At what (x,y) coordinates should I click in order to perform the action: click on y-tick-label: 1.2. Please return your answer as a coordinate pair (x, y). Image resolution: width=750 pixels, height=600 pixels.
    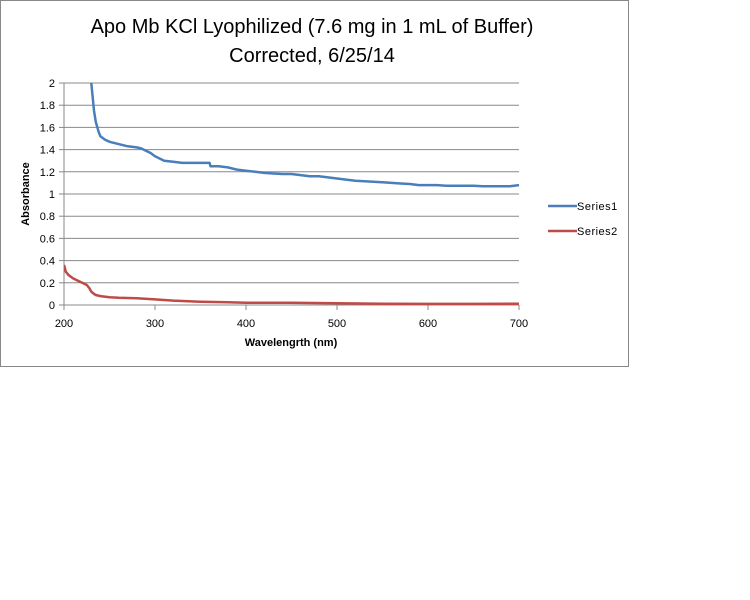
    Looking at the image, I should click on (47, 173).